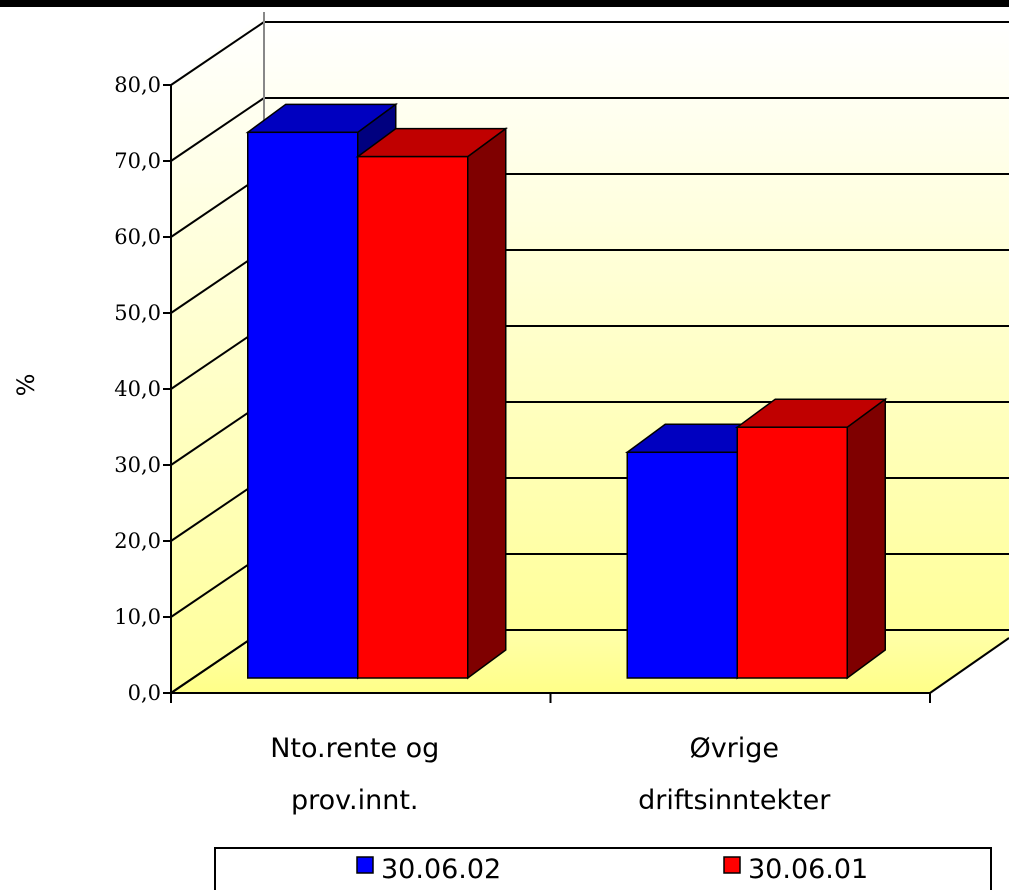 The width and height of the screenshot is (1009, 890). I want to click on y-tick-label: 60,0, so click(137, 237).